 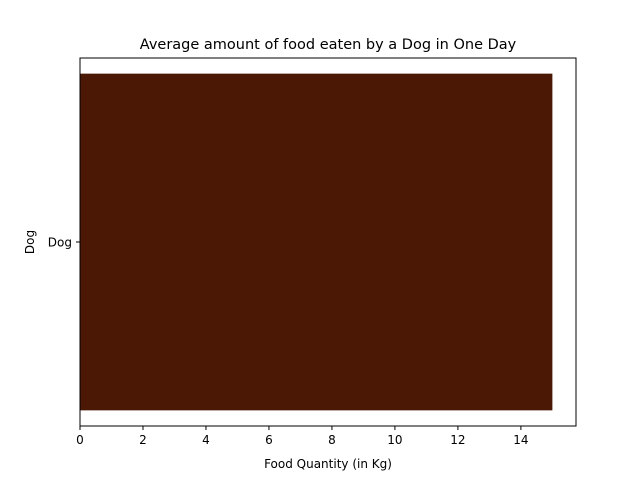 What do you see at coordinates (143, 440) in the screenshot?
I see `x-tick-label: 2` at bounding box center [143, 440].